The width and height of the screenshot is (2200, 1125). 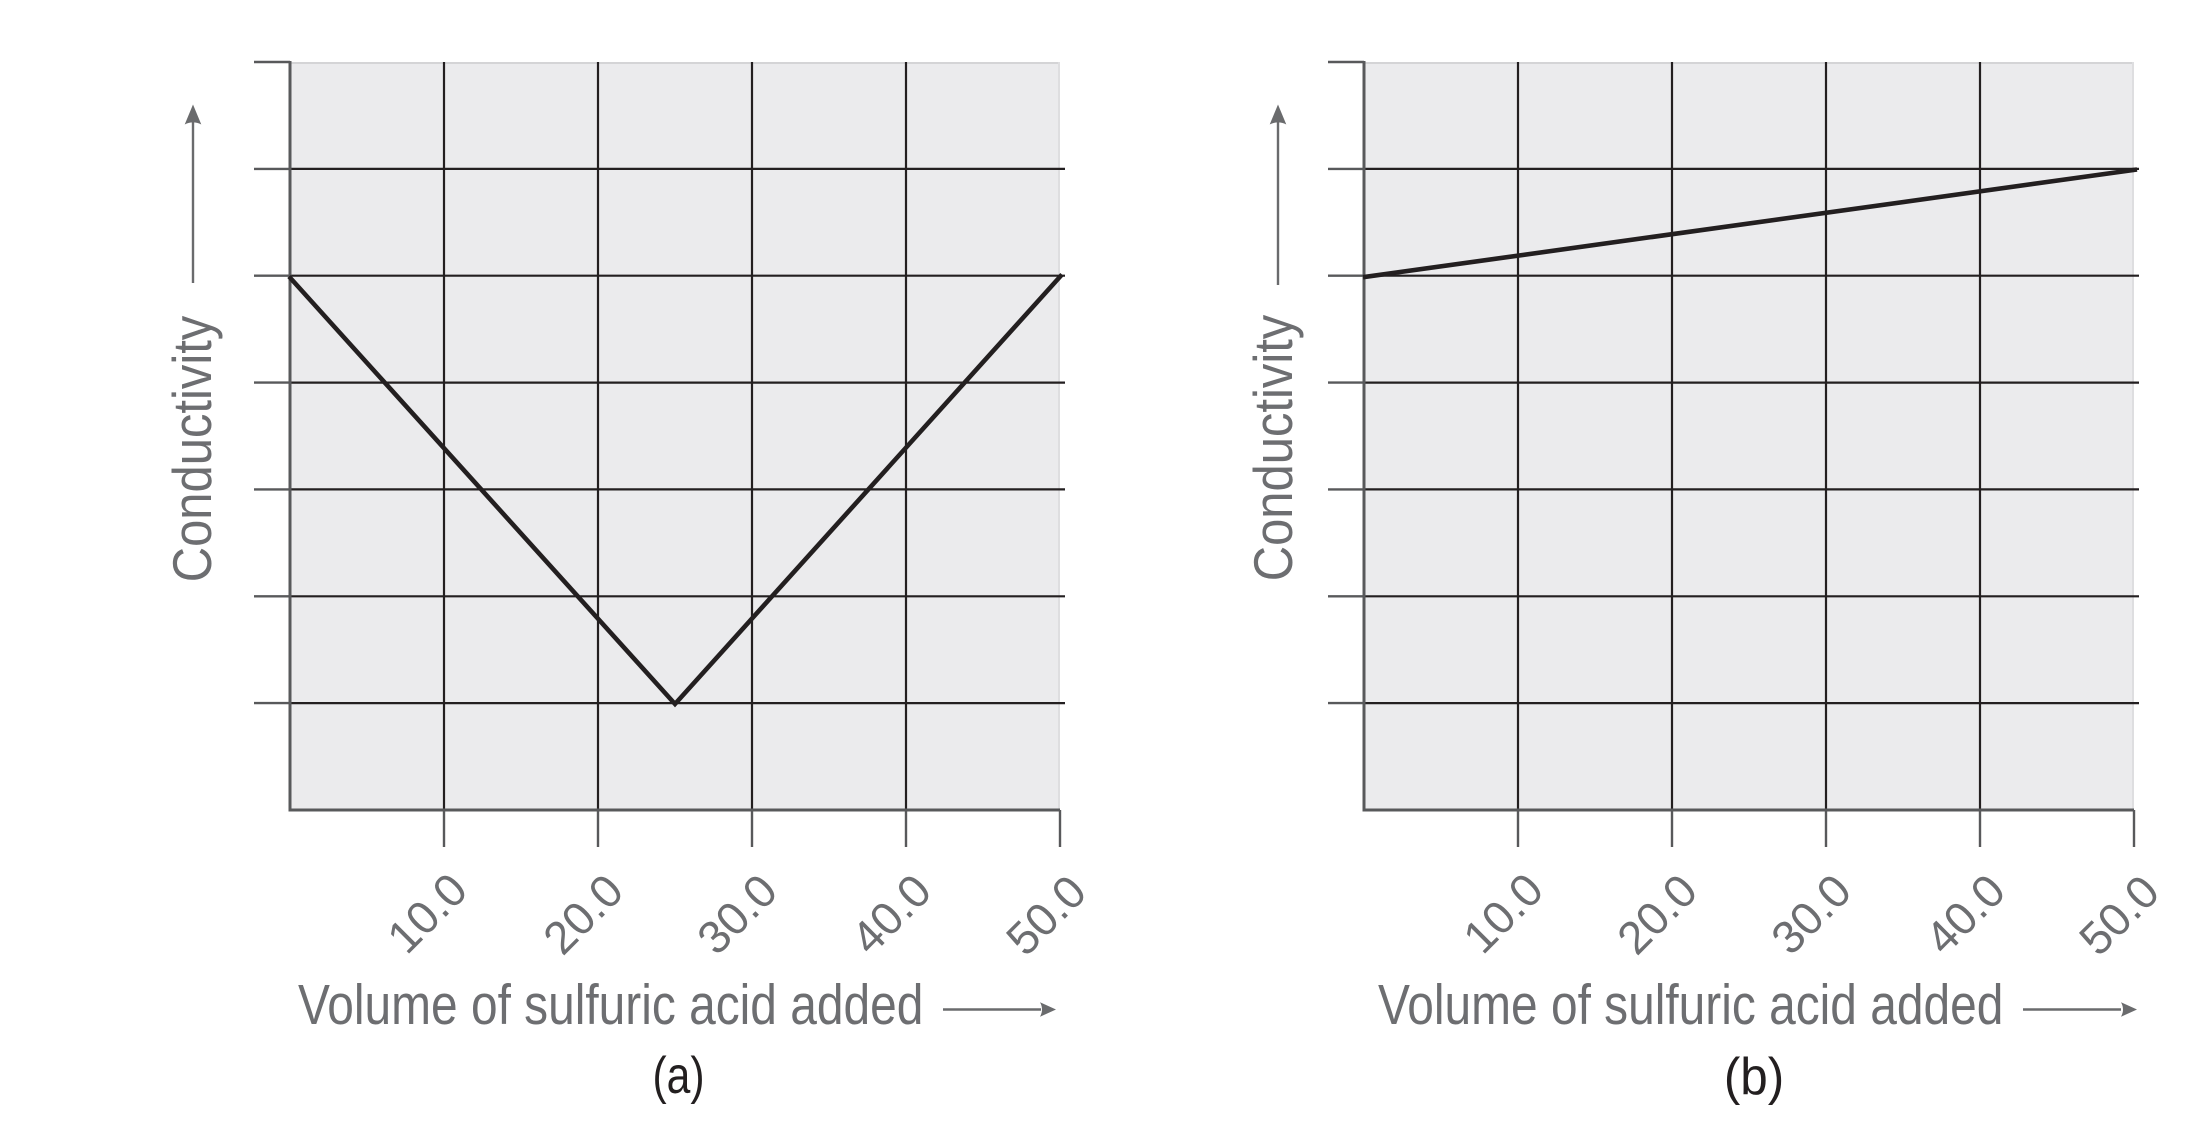 What do you see at coordinates (678, 1076) in the screenshot?
I see `svg-text: (a)` at bounding box center [678, 1076].